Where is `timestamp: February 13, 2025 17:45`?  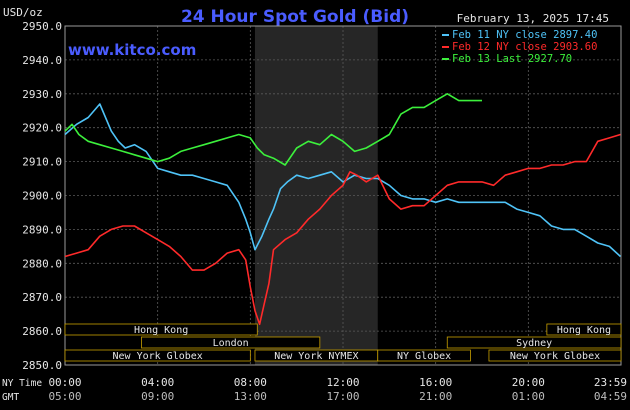 timestamp: February 13, 2025 17:45 is located at coordinates (533, 18).